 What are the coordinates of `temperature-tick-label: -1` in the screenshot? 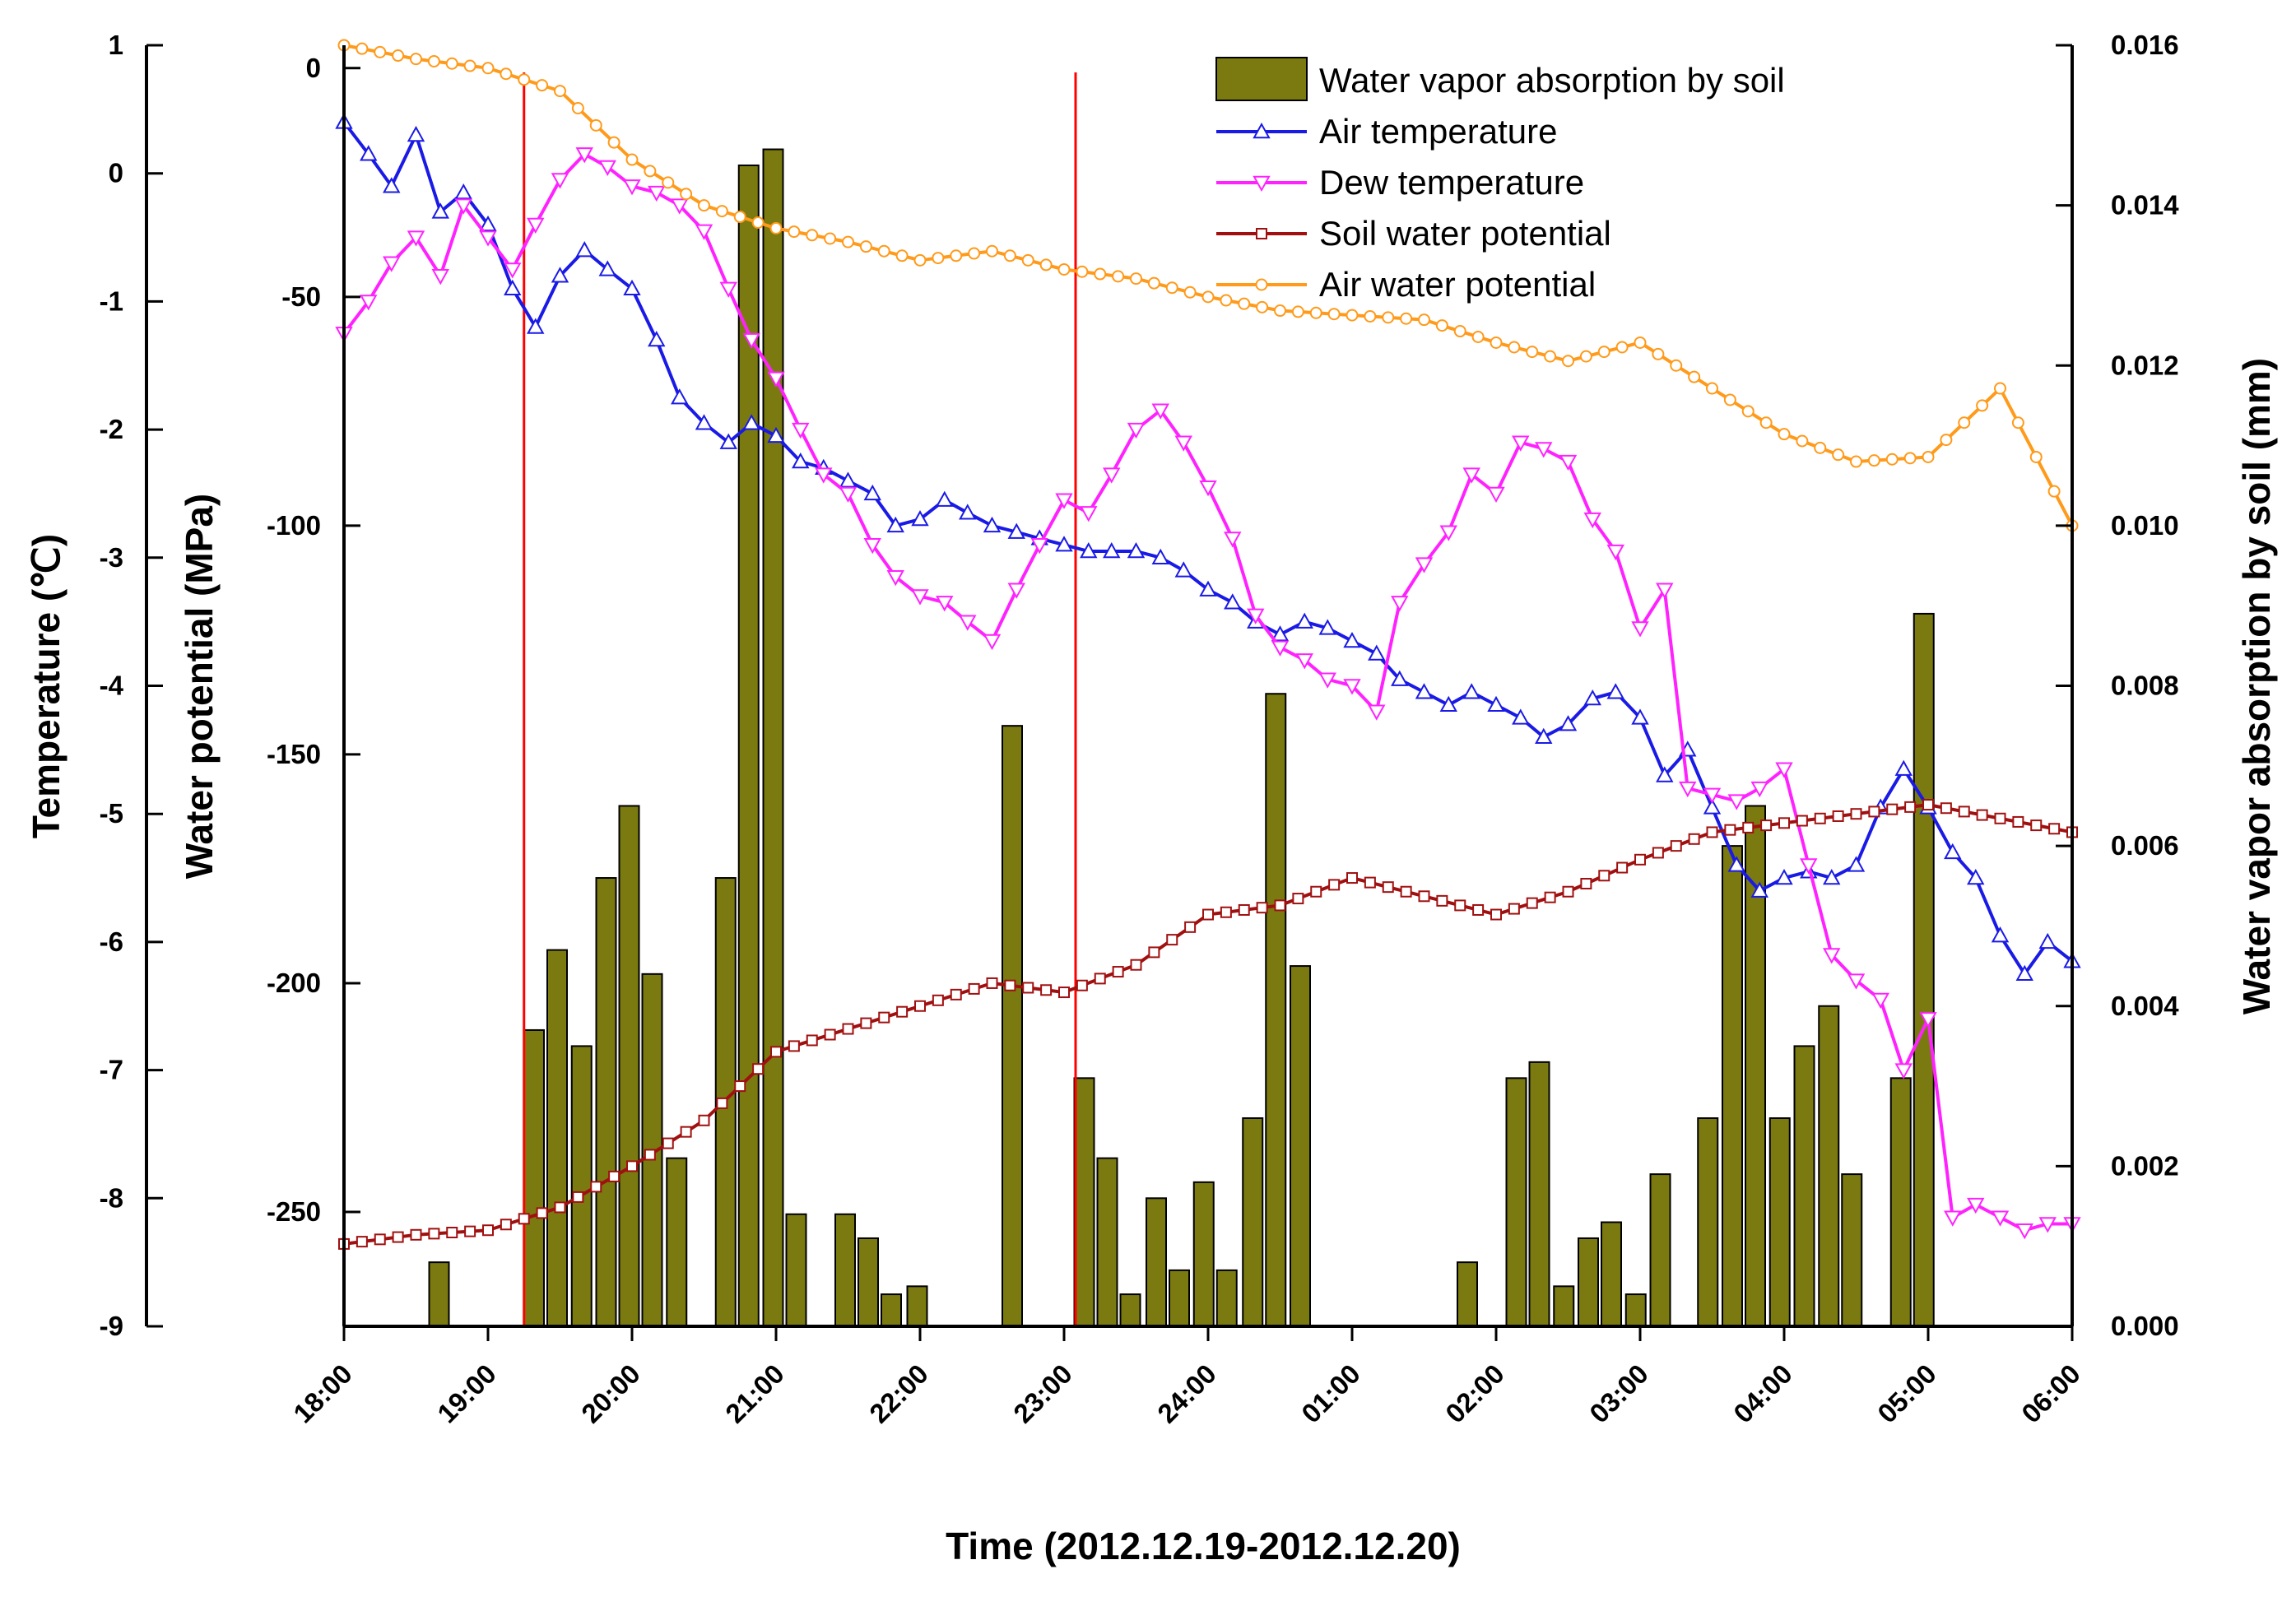 It's located at (111, 301).